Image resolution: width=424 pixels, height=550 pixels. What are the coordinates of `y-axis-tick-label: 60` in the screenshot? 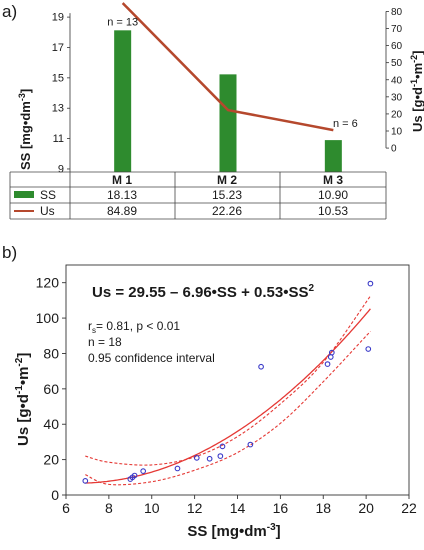 It's located at (51, 389).